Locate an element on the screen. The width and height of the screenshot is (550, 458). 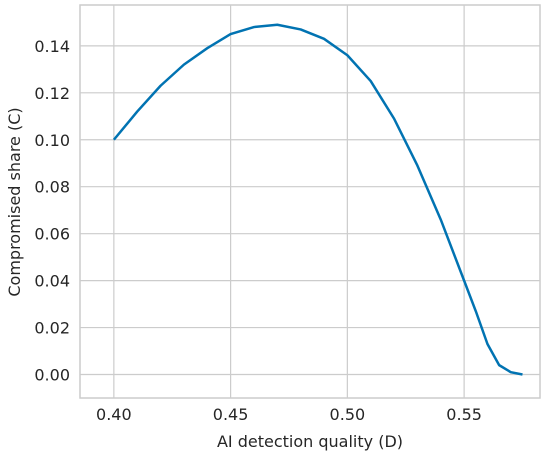
y-axis-label: Compromised share (C) is located at coordinates (14, 201).